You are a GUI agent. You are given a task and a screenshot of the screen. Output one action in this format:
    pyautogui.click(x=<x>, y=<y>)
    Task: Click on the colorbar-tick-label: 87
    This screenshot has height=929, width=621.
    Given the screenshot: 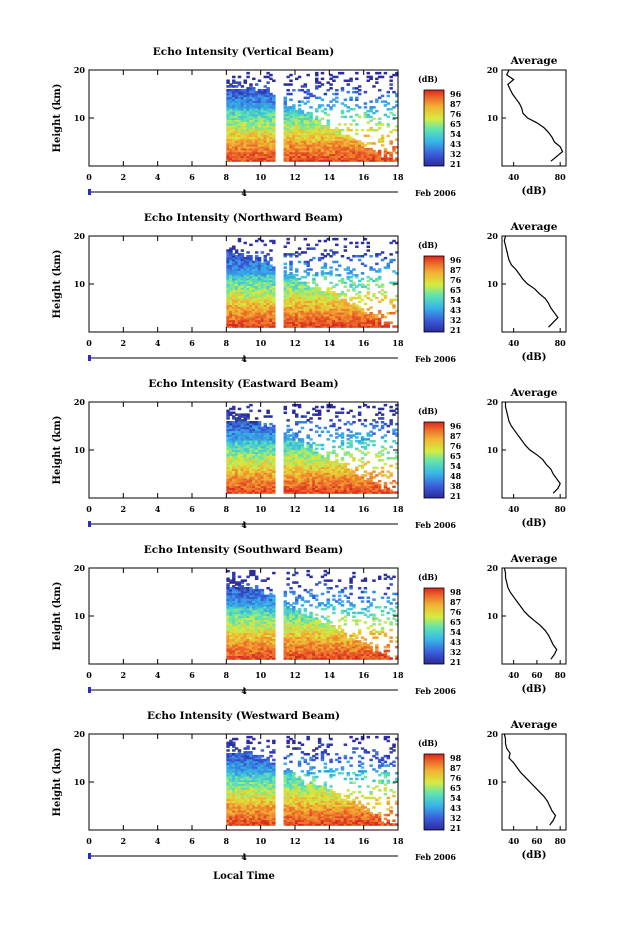 What is the action you would take?
    pyautogui.click(x=455, y=436)
    